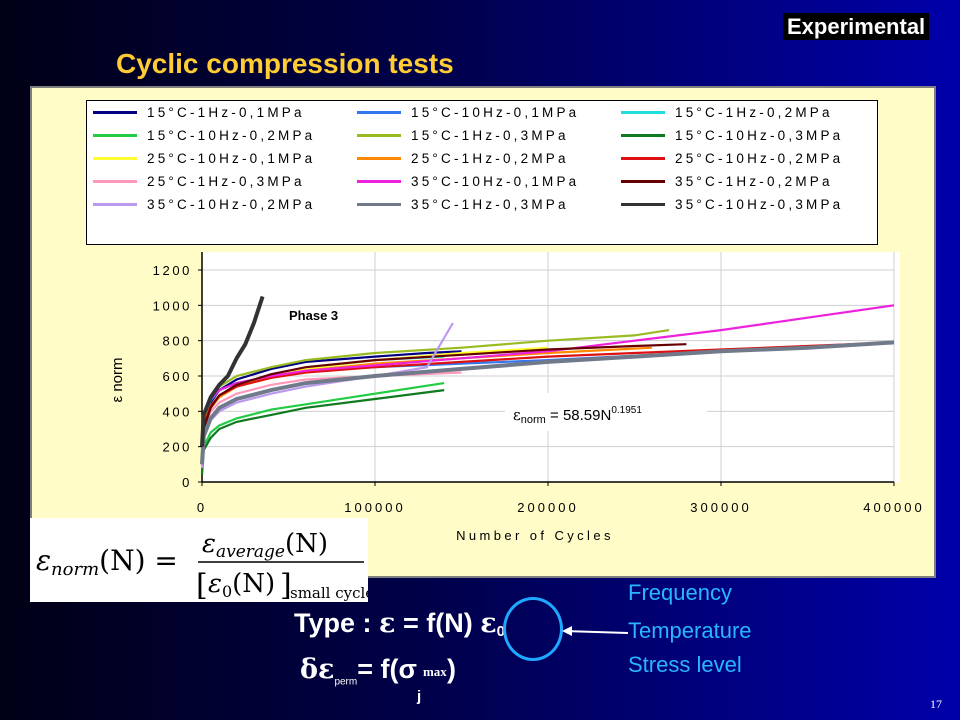  Describe the element at coordinates (754, 181) in the screenshot. I see `legend-label: 35°C-1Hz-0,2MPa` at that location.